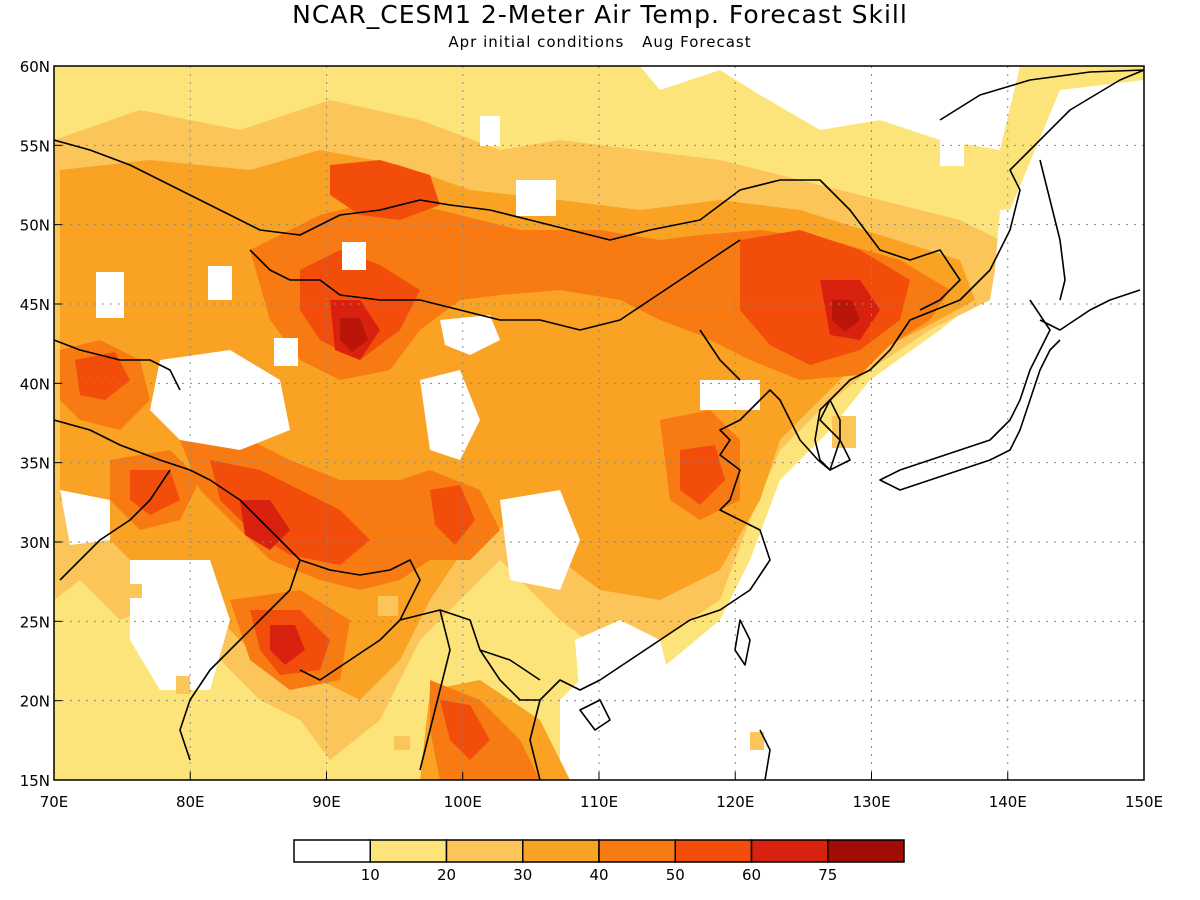  I want to click on colorbar-label: 40, so click(598, 875).